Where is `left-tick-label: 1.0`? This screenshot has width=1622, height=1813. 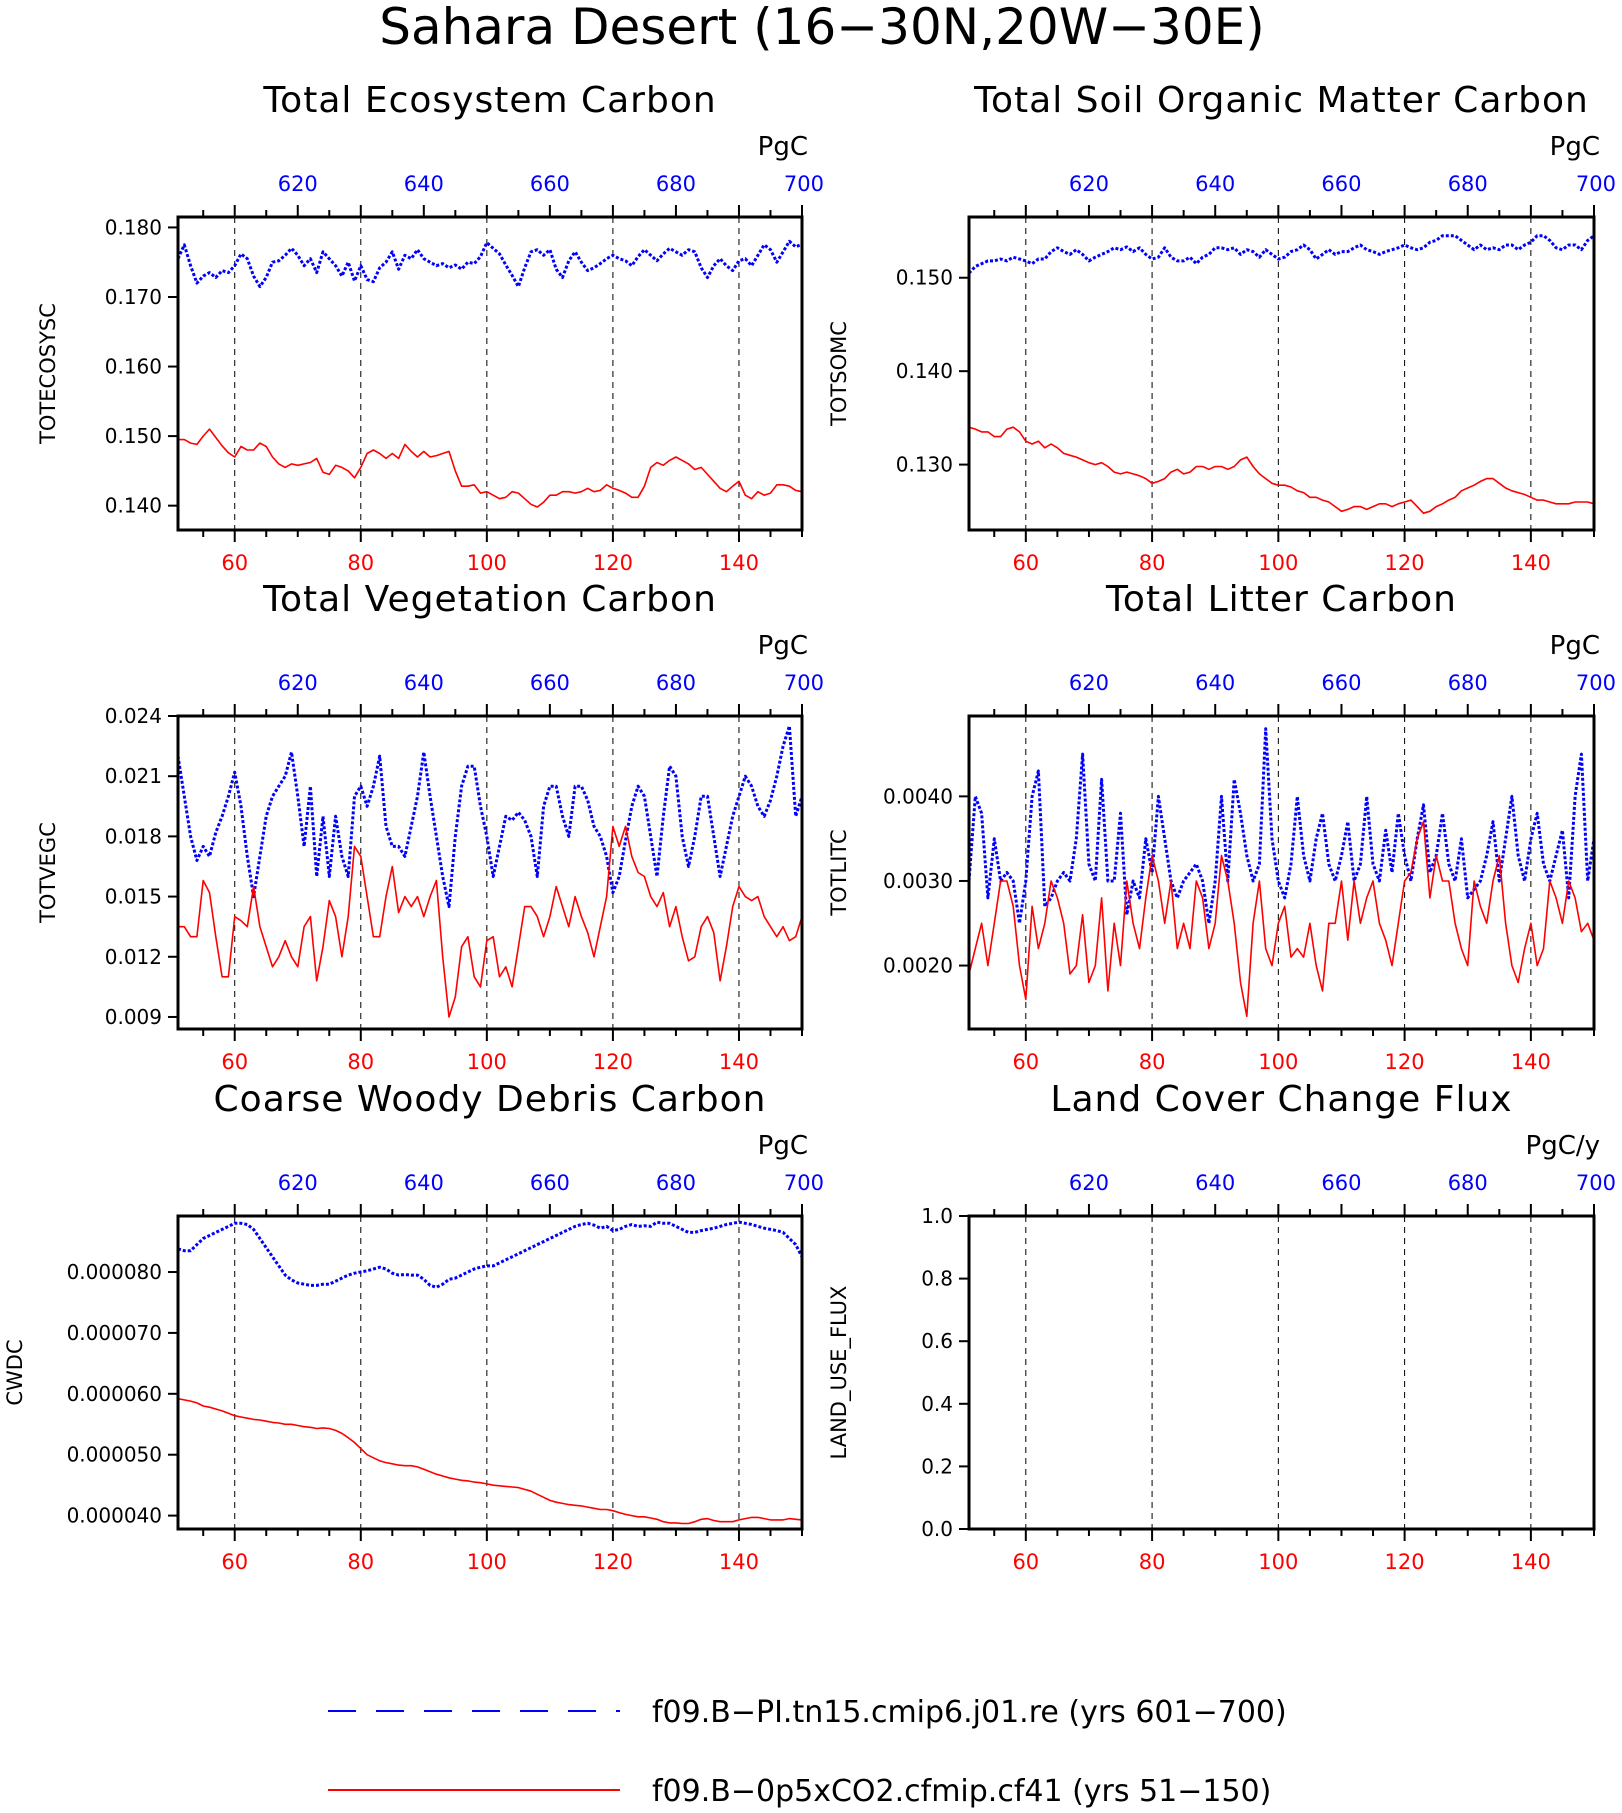
left-tick-label: 1.0 is located at coordinates (937, 1216).